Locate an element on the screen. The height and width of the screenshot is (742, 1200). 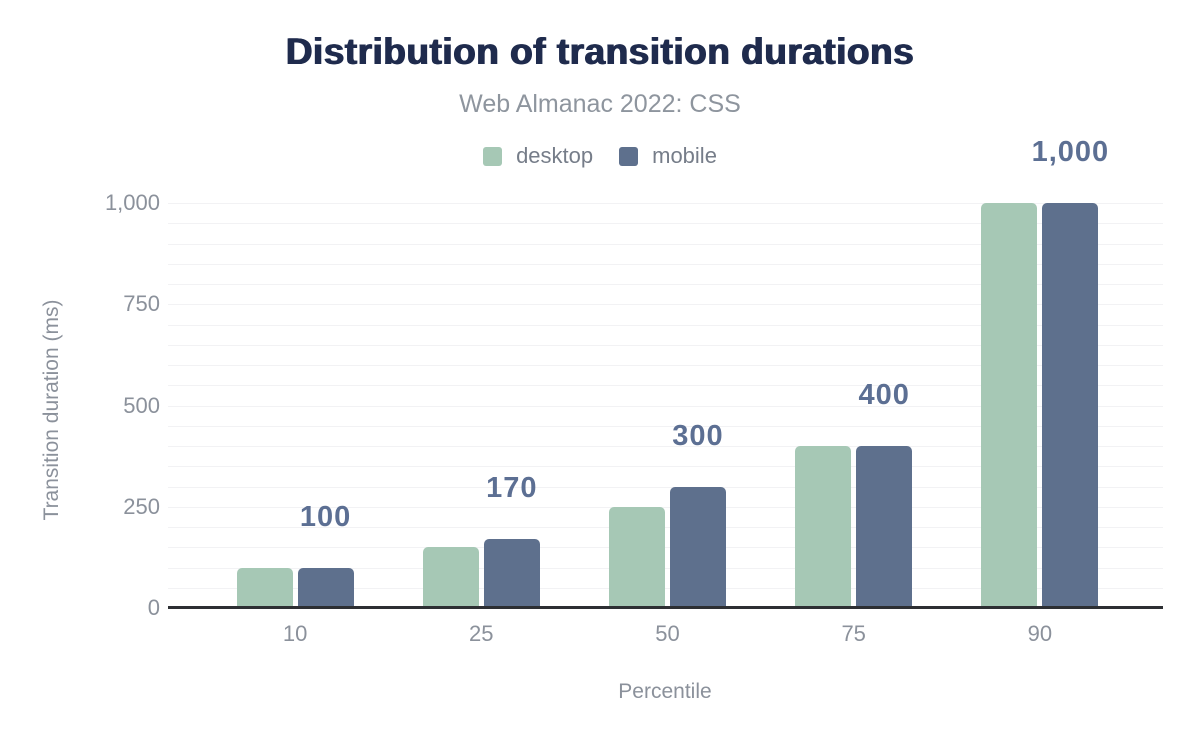
legend-label-desktop: desktop is located at coordinates (555, 155).